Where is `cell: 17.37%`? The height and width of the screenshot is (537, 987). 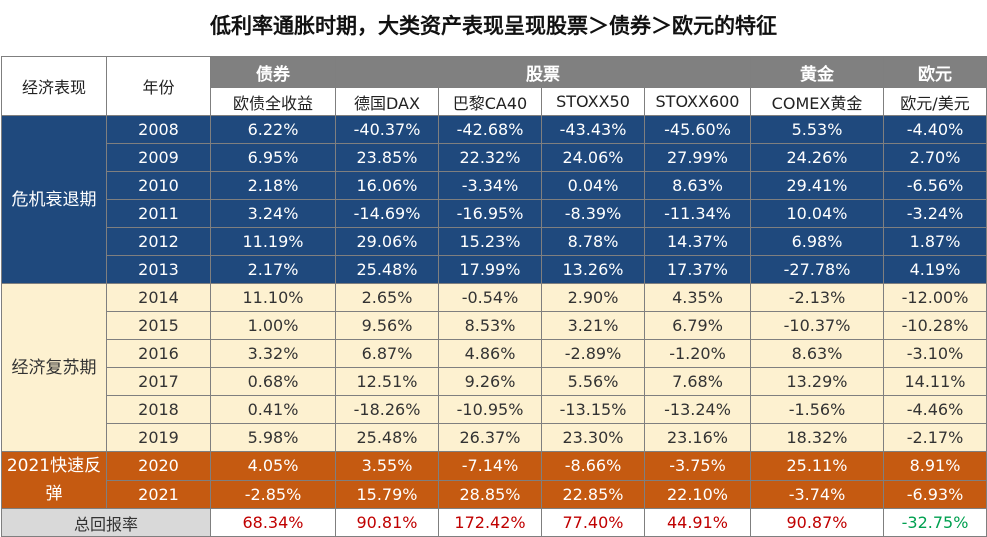
cell: 17.37% is located at coordinates (697, 269).